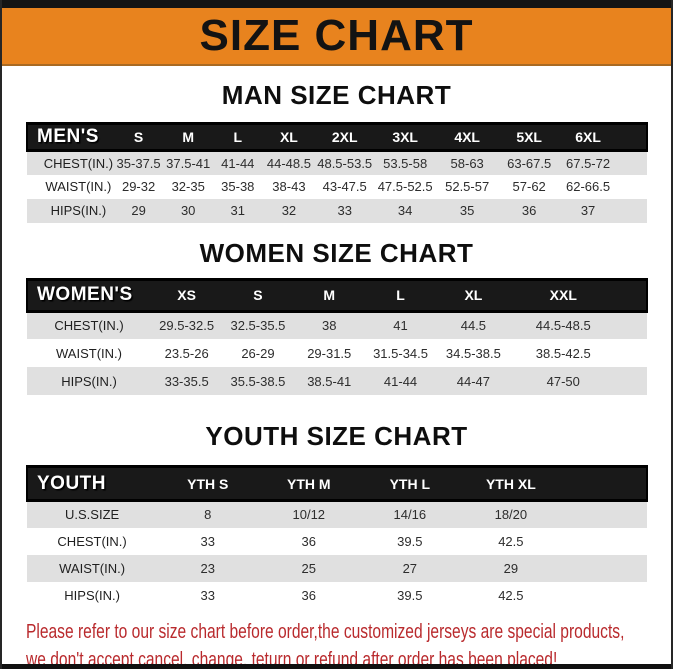 This screenshot has height=669, width=673. Describe the element at coordinates (588, 137) in the screenshot. I see `size-column-header: 6XL` at that location.